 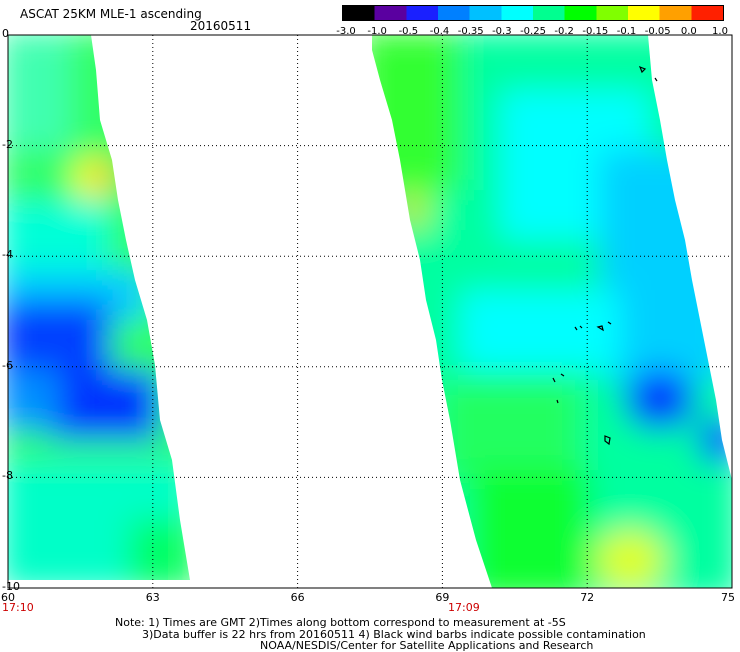 I want to click on colorbar-label: 0.0, so click(x=688, y=31).